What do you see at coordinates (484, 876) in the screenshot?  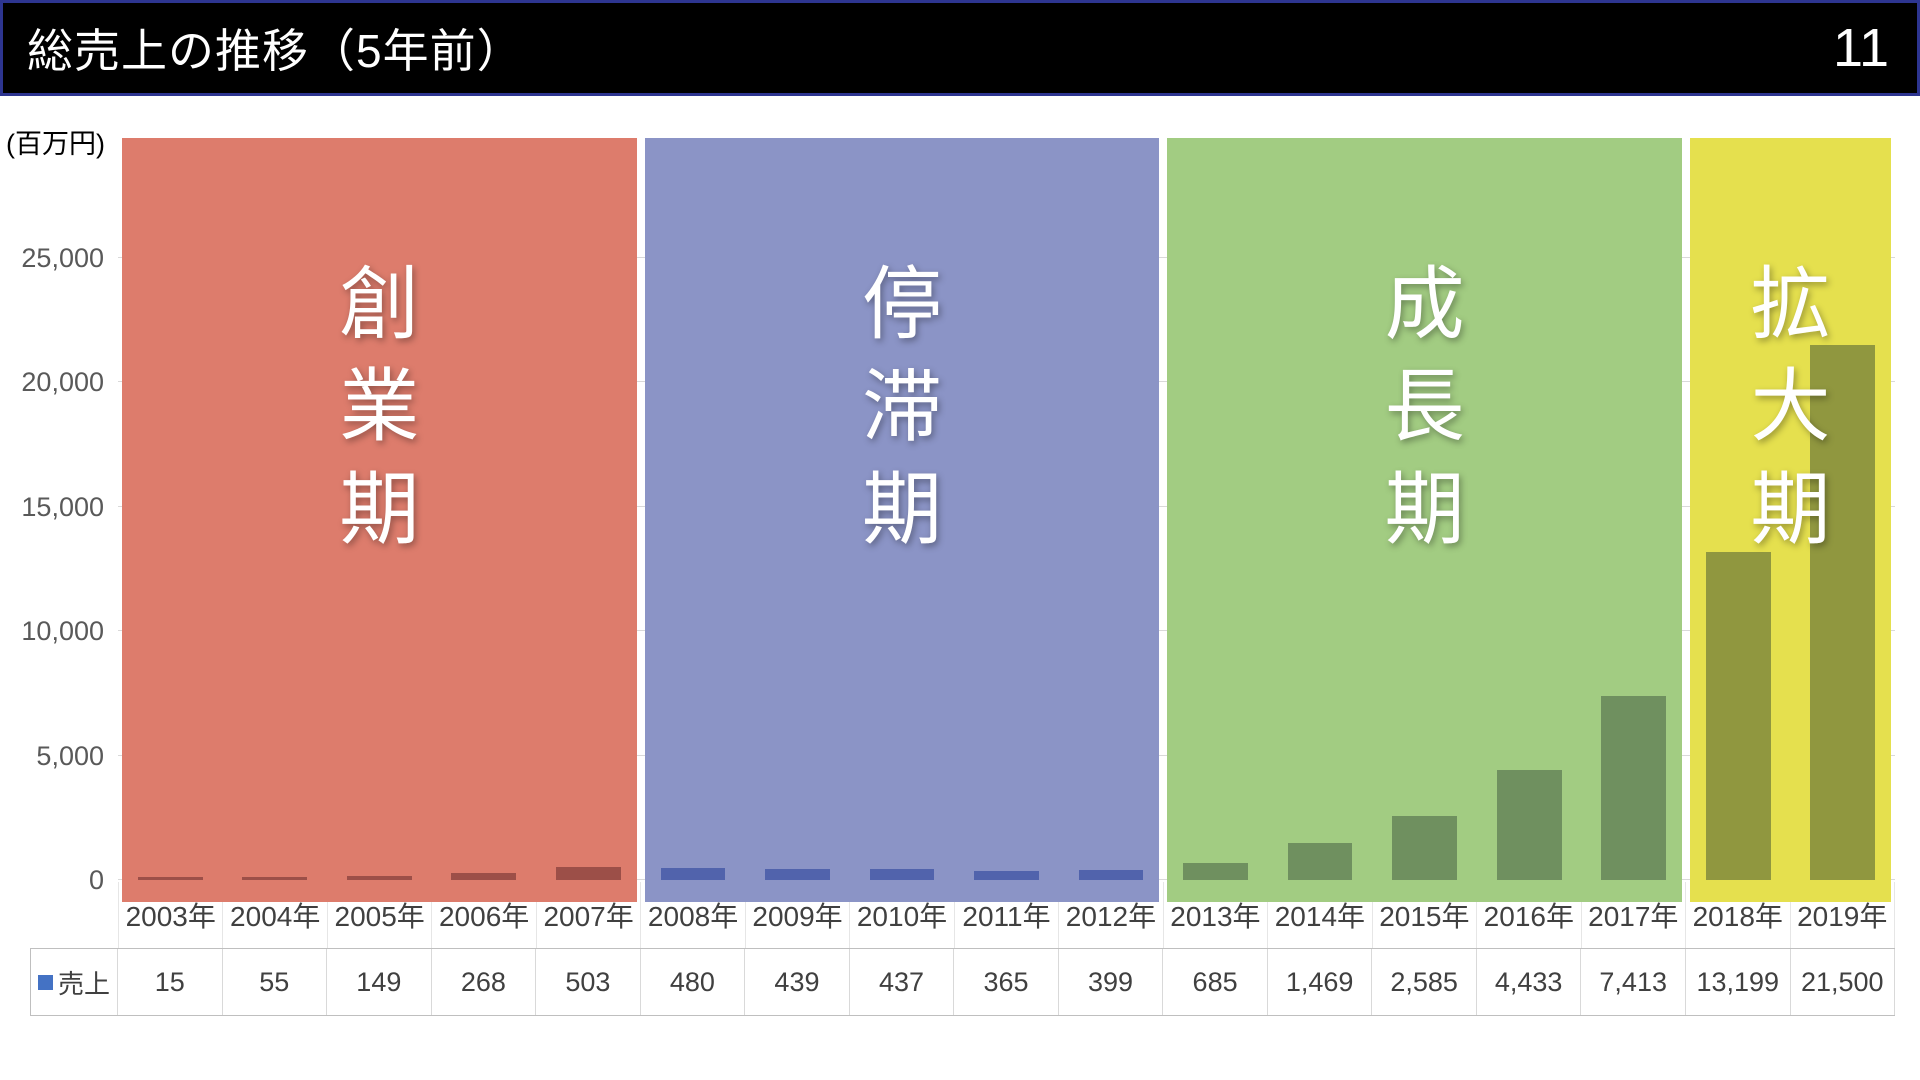 I see `bar-2006年` at bounding box center [484, 876].